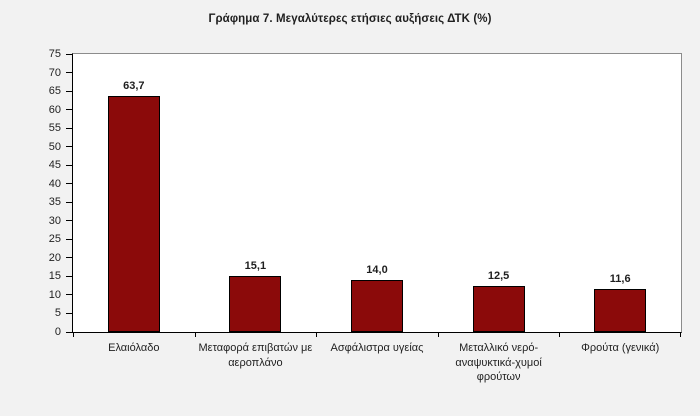  I want to click on x-axis-category-label: Φρούτα (γενικά), so click(620, 348).